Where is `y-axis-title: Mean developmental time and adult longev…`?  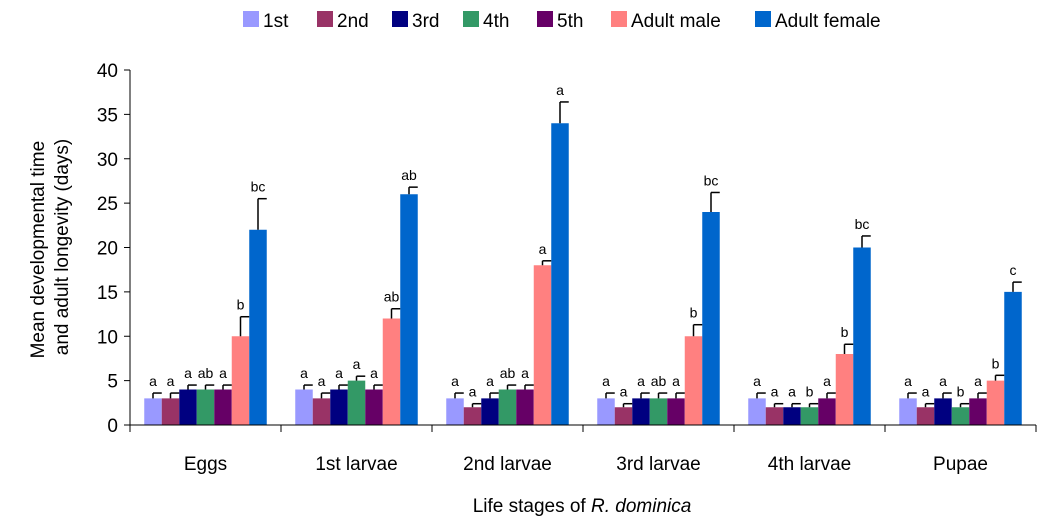
y-axis-title: Mean developmental time and adult longev… is located at coordinates (50, 247).